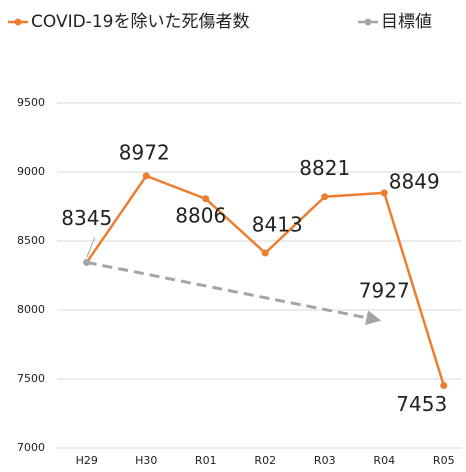 Image resolution: width=466 pixels, height=472 pixels. What do you see at coordinates (206, 460) in the screenshot?
I see `x-tick-label: R01` at bounding box center [206, 460].